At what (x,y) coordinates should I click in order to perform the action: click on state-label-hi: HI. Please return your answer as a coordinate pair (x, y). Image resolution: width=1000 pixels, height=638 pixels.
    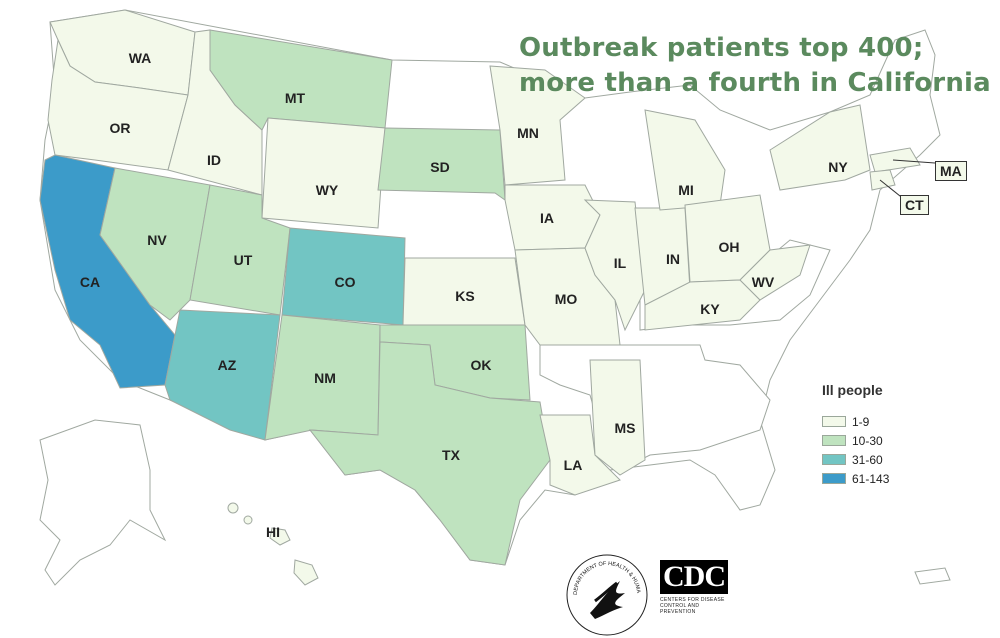
    Looking at the image, I should click on (273, 532).